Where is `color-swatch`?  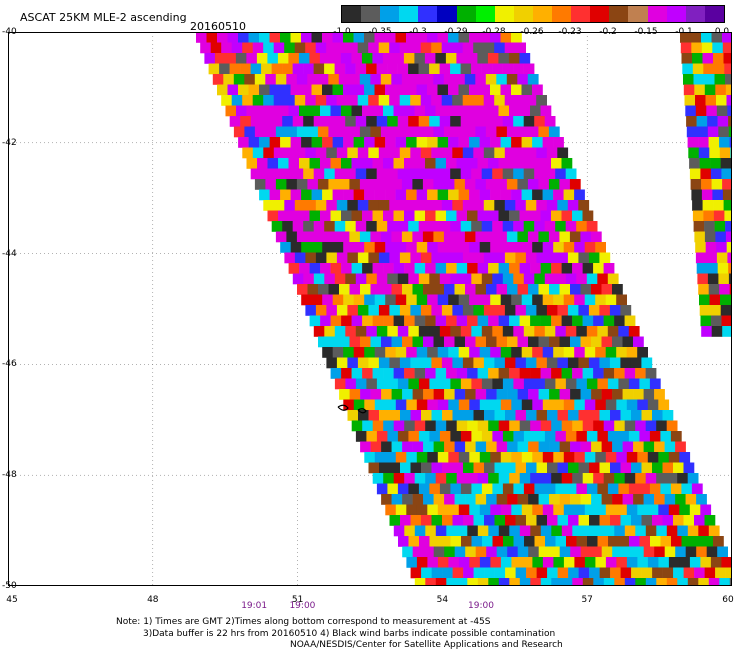 color-swatch is located at coordinates (428, 14).